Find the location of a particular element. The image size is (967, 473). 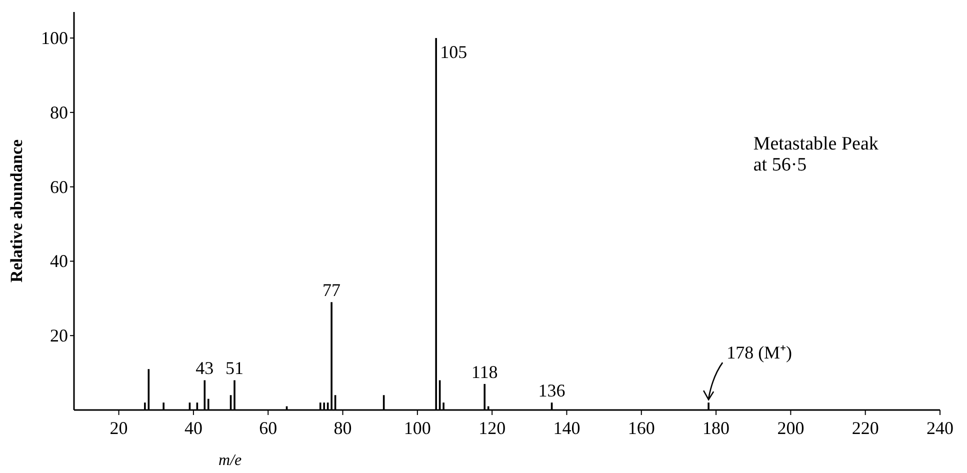

x-tick-label: 180 is located at coordinates (716, 428).